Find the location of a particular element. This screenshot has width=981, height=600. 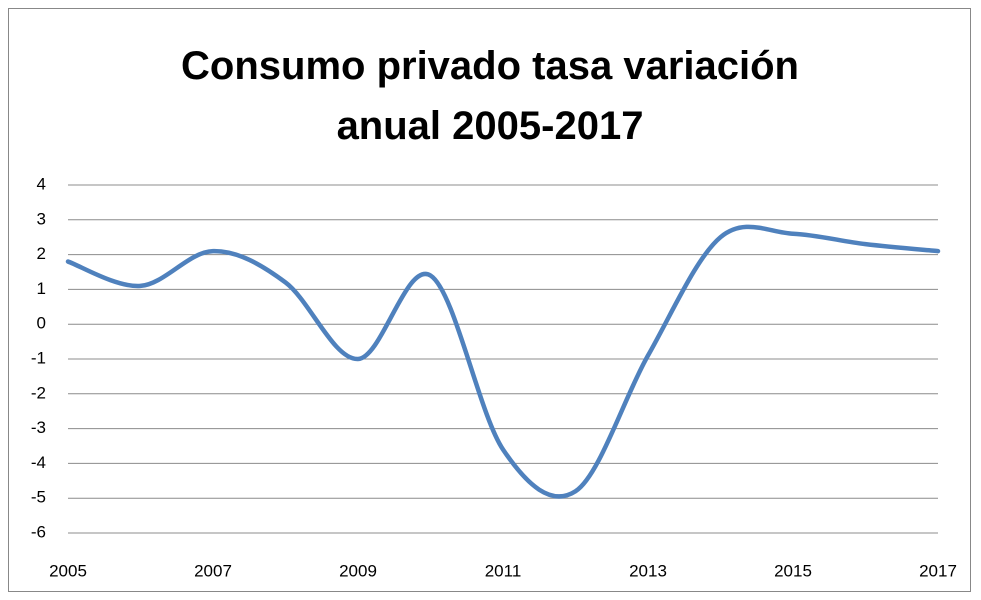

x-tick-label: 2015 is located at coordinates (793, 570).